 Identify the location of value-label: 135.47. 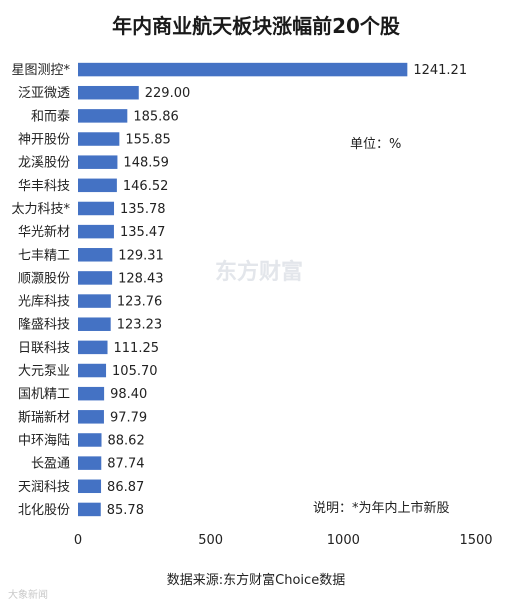
(142, 232).